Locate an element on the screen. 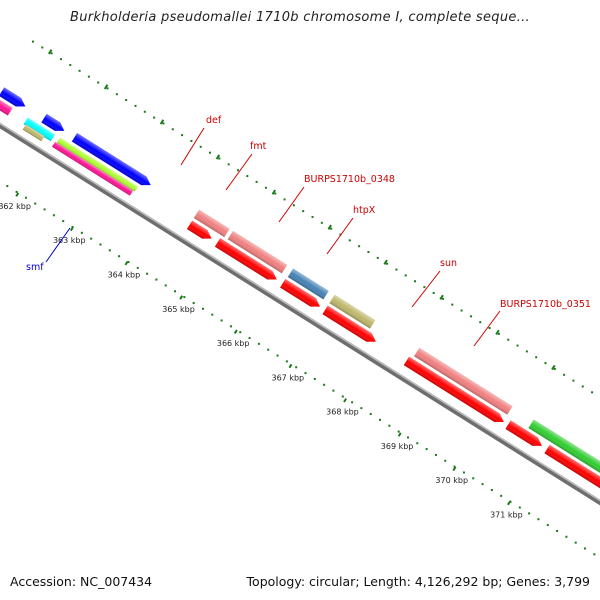 The height and width of the screenshot is (600, 600). gene-label-burps1710b-0351: BURPS1710b_0351 is located at coordinates (532, 323).